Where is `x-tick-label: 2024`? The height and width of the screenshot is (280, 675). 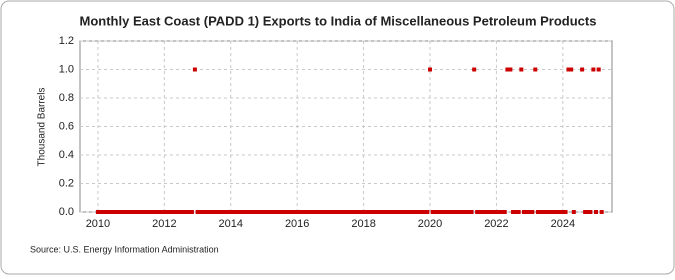 x-tick-label: 2024 is located at coordinates (563, 224).